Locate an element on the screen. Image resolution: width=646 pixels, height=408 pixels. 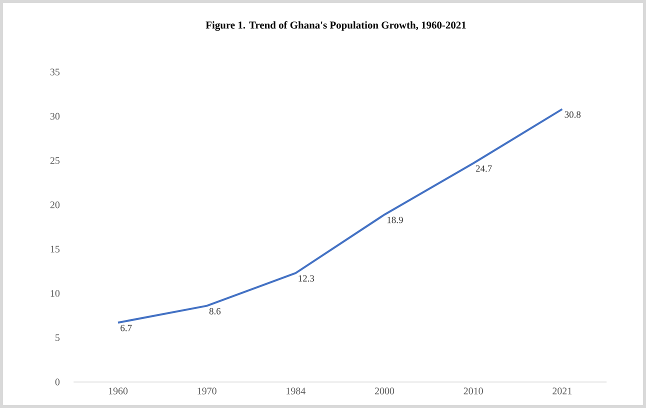
data-label: 24.7 is located at coordinates (484, 168).